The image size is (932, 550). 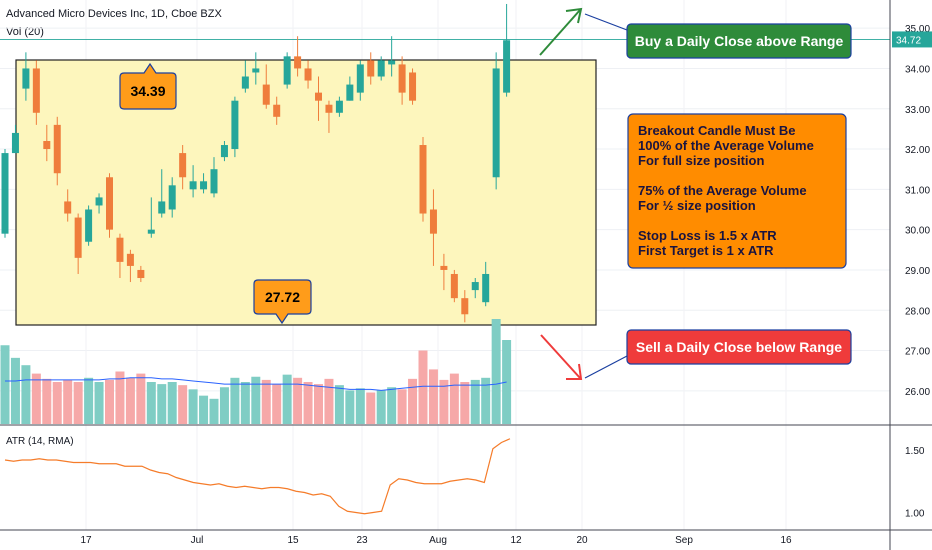 I want to click on price-tick-label: 29.00, so click(x=917, y=271).